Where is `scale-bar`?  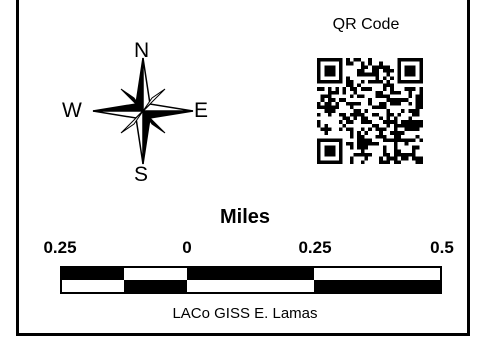 scale-bar is located at coordinates (251, 280).